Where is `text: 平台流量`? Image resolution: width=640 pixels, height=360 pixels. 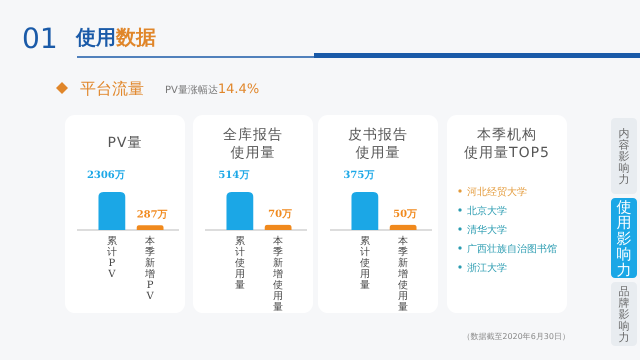
text: 平台流量 is located at coordinates (112, 88).